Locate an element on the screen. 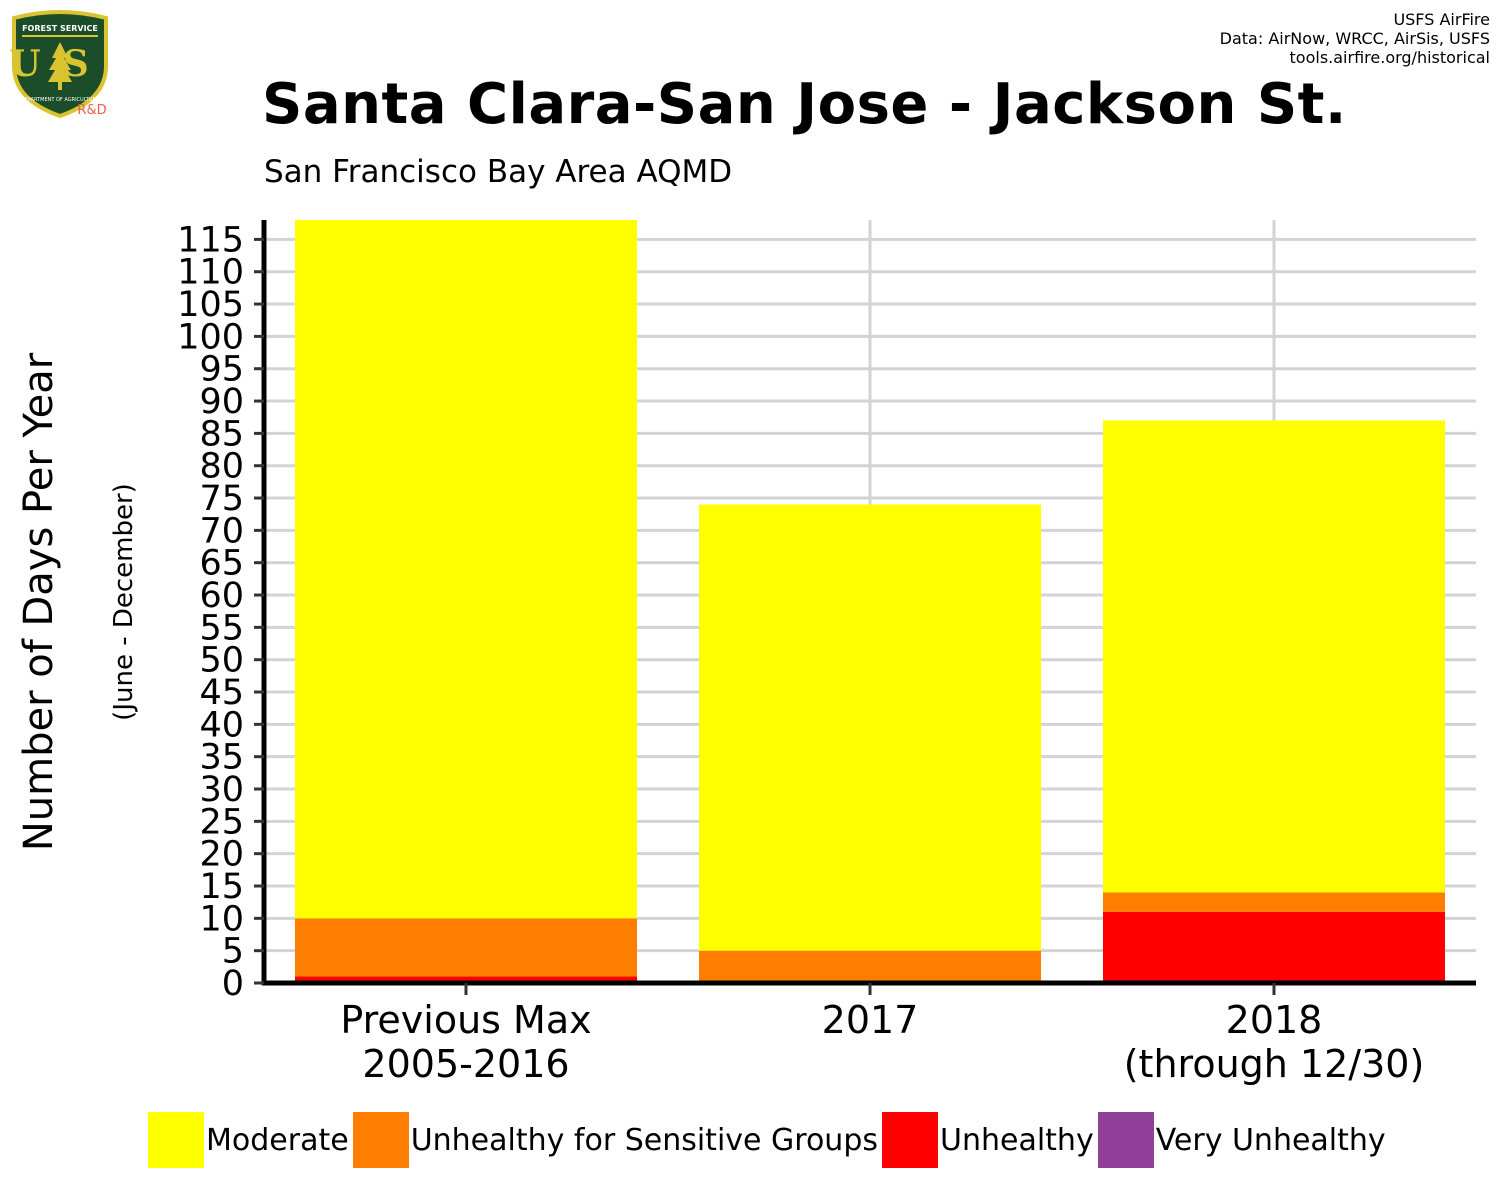 The width and height of the screenshot is (1500, 1200). y-tick-label: 60 is located at coordinates (221, 596).